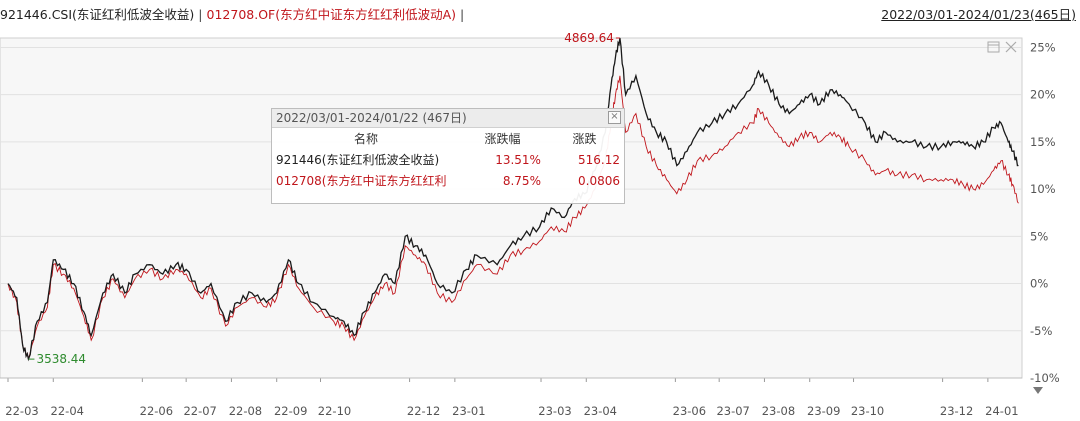 Image resolution: width=1080 pixels, height=421 pixels. I want to click on y-tick-label: 20%, so click(1043, 95).